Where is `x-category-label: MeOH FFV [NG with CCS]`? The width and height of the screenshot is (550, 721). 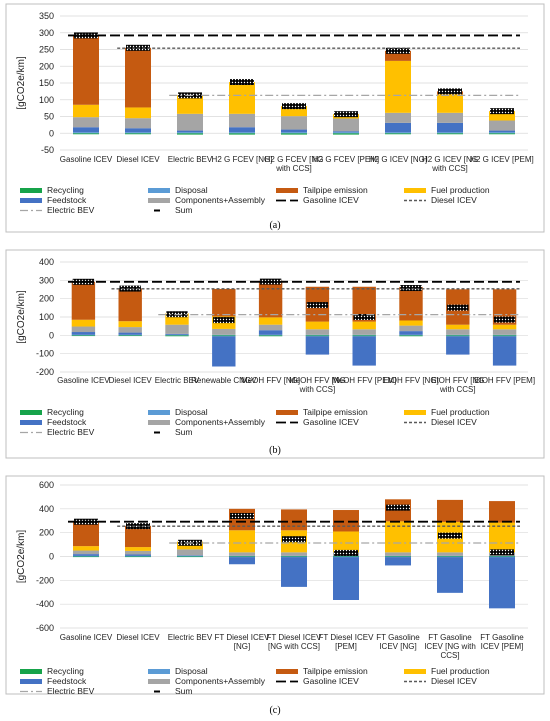
x-category-label: MeOH FFV [NG with CCS] is located at coordinates (317, 385).